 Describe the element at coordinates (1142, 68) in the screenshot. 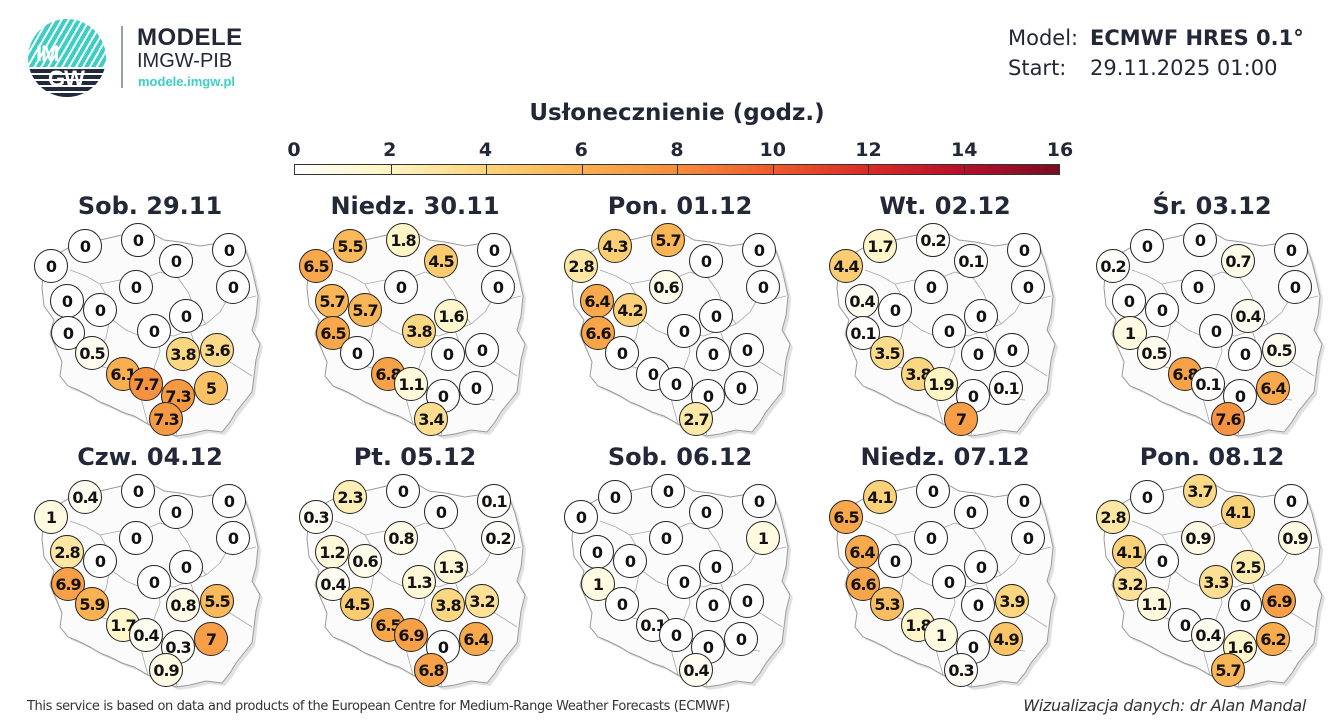

I see `start-info: Start: 29.11.2025 01:00` at that location.